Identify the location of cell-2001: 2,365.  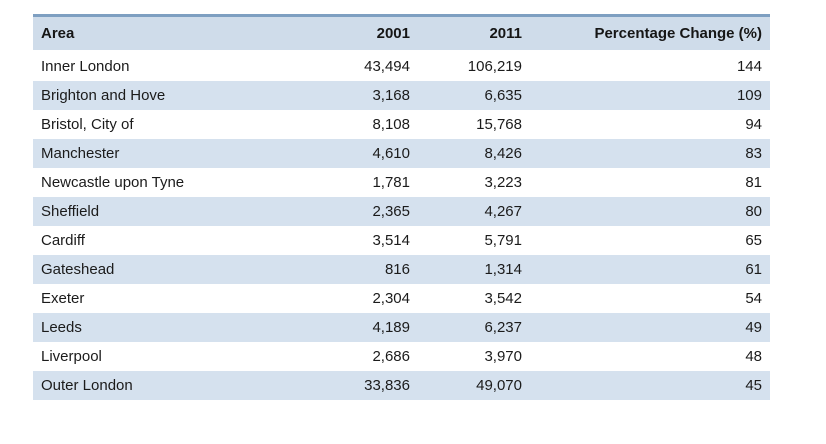
(391, 211).